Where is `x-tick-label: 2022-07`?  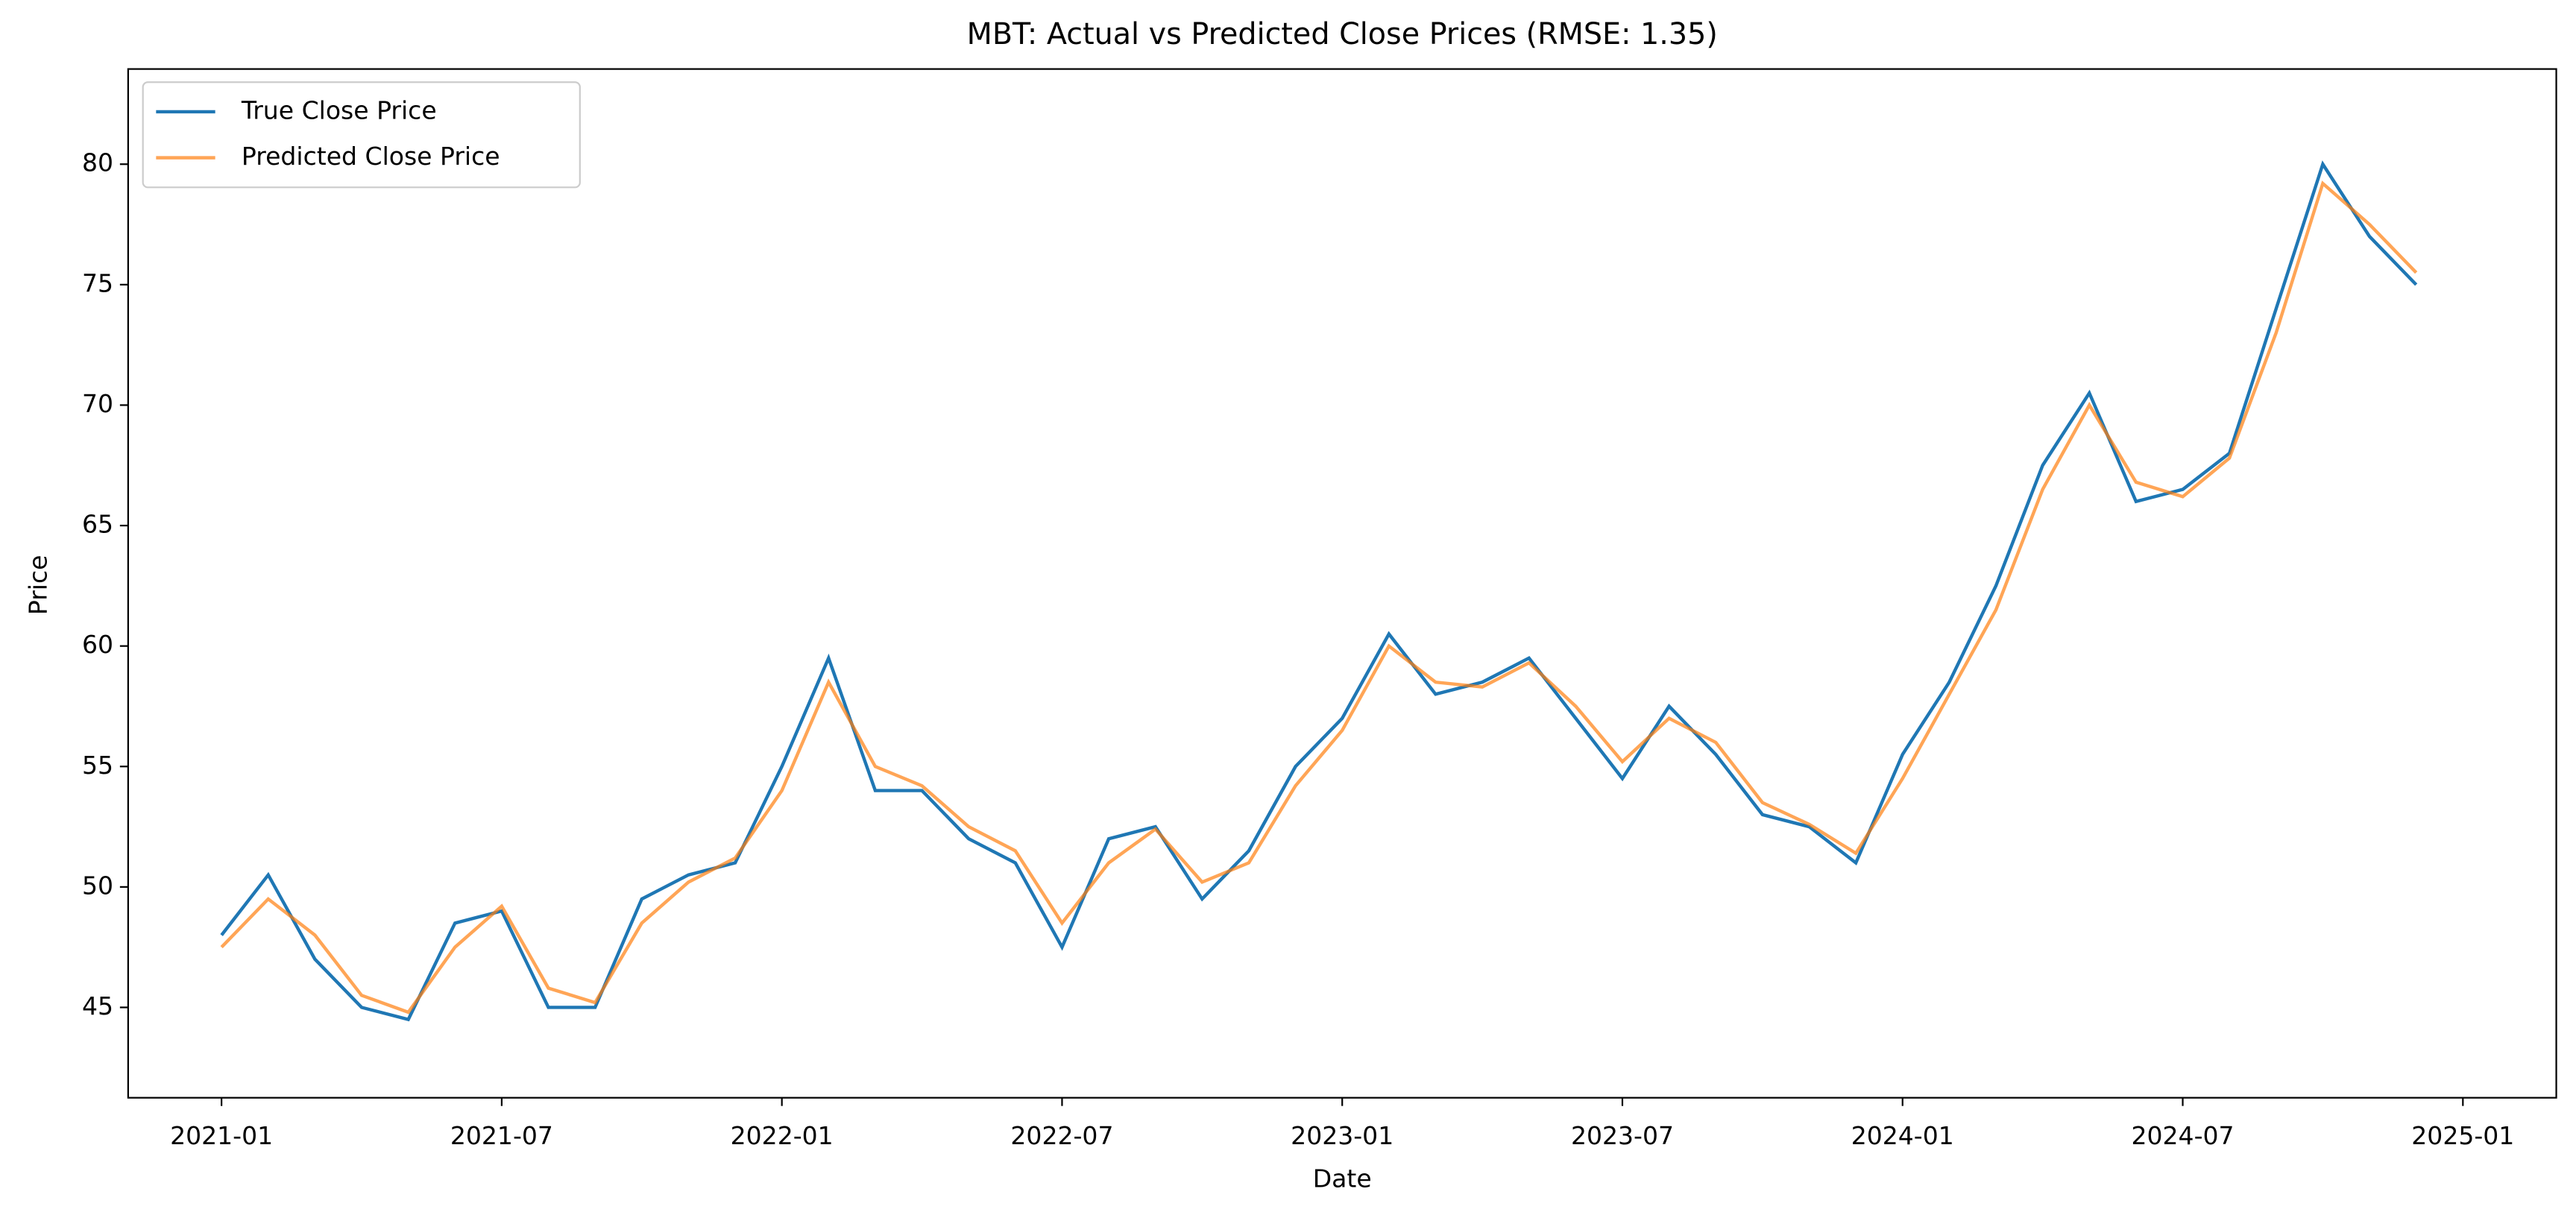
x-tick-label: 2022-07 is located at coordinates (1061, 1135).